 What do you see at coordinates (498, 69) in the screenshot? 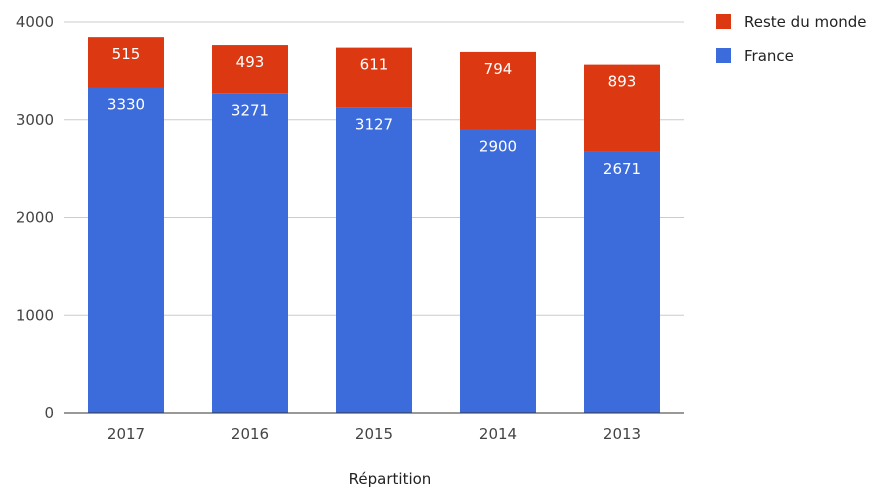
I see `bar-value-label: 794` at bounding box center [498, 69].